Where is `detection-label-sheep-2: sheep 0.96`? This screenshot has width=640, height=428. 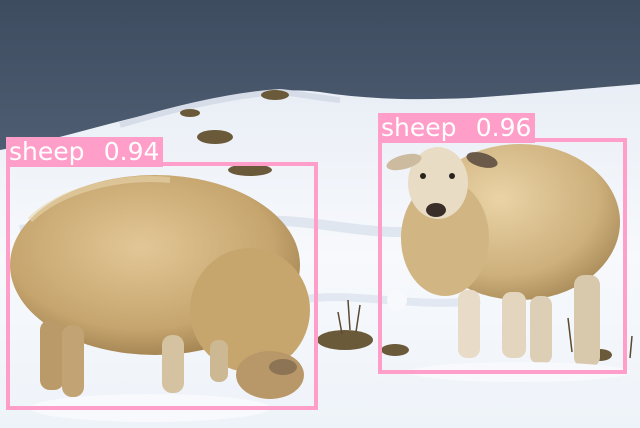
detection-label-sheep-2: sheep 0.96 is located at coordinates (457, 128).